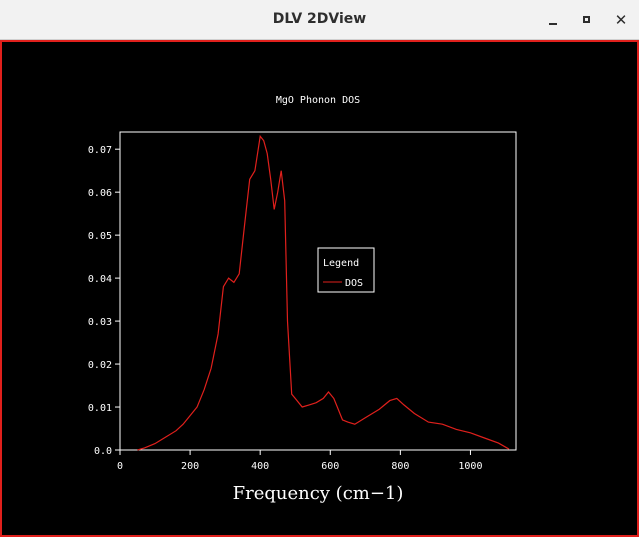 The height and width of the screenshot is (537, 639). What do you see at coordinates (330, 466) in the screenshot?
I see `x-tick-label: 600` at bounding box center [330, 466].